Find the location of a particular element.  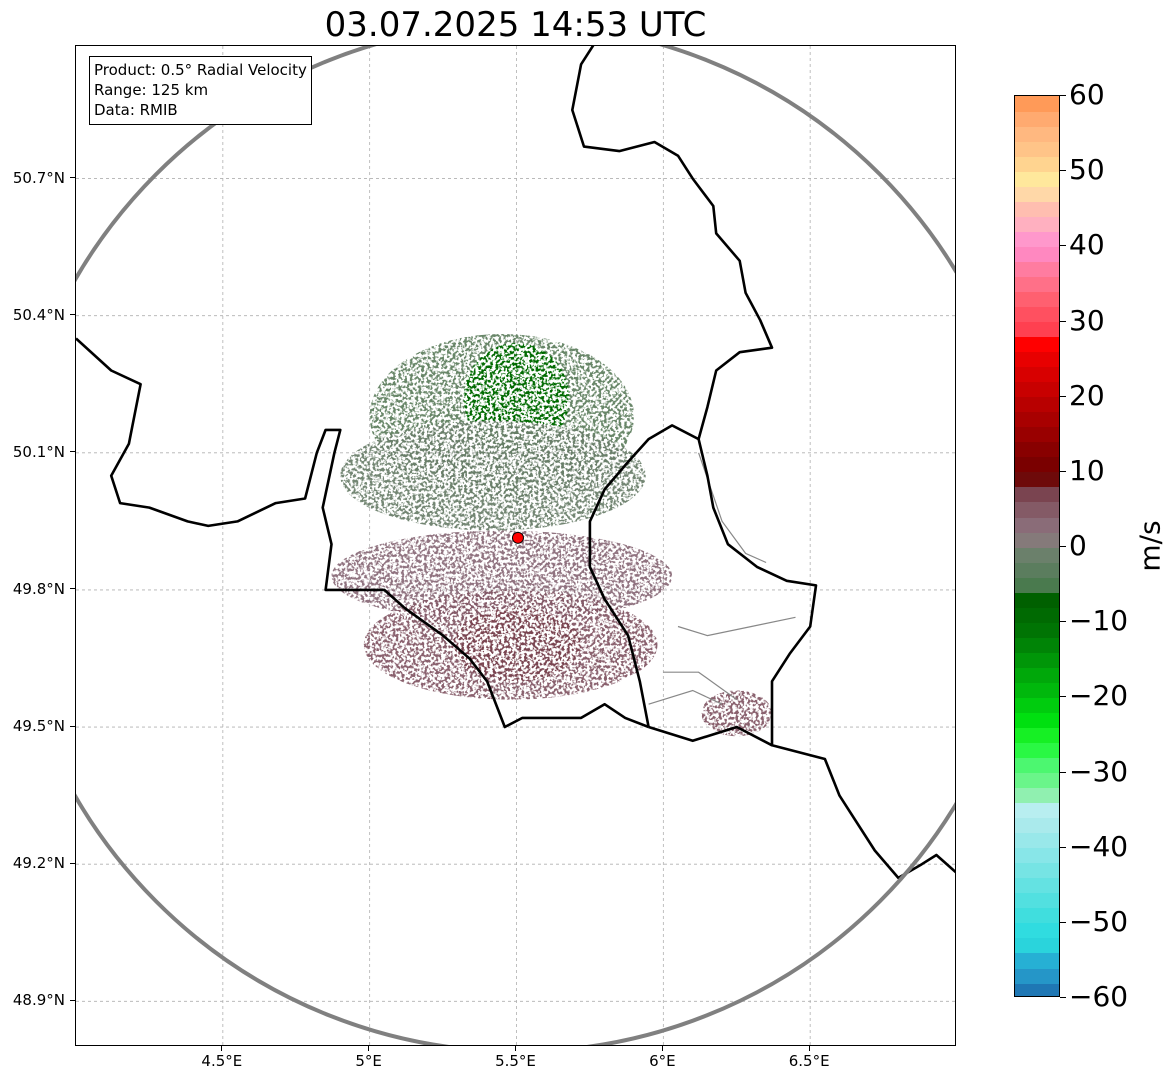

y-tick-label: 50.4°N is located at coordinates (38, 314).